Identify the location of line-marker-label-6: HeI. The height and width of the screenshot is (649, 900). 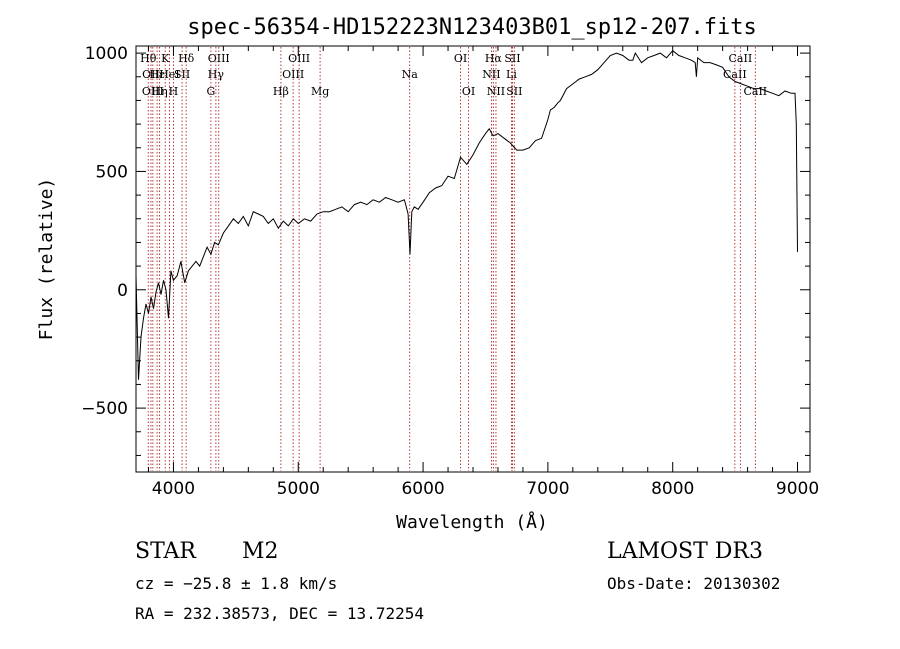
(169, 74).